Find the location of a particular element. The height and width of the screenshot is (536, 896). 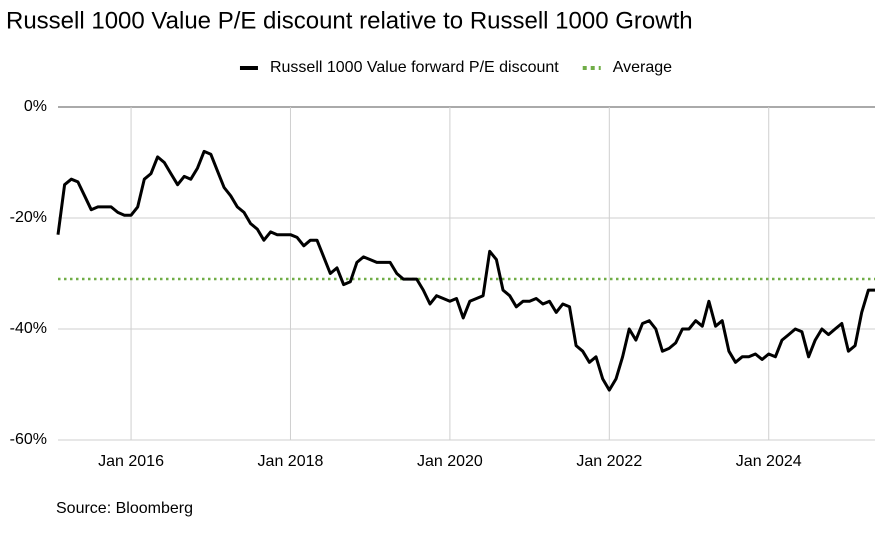

x-tick-label: Jan 2024 is located at coordinates (769, 461).